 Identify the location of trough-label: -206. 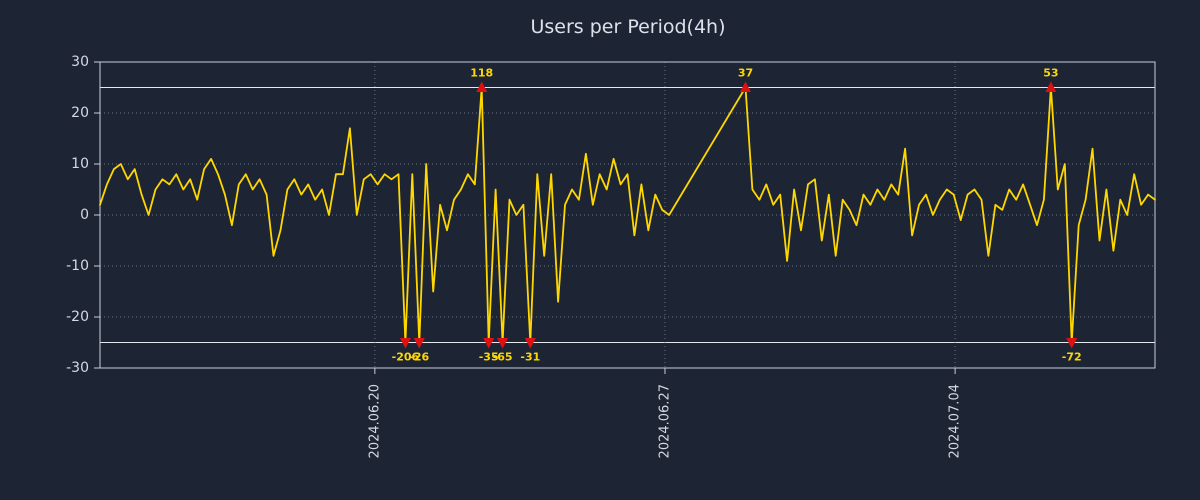
(406, 357).